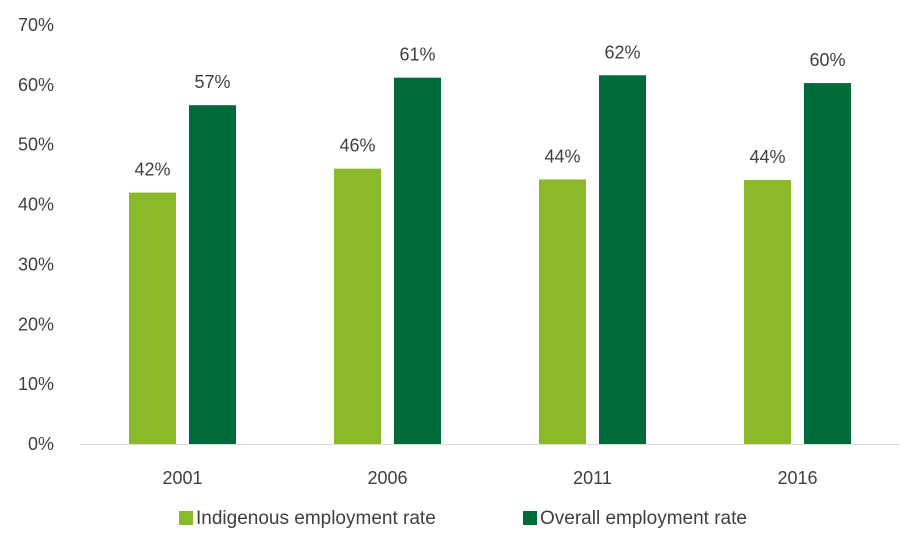 Image resolution: width=910 pixels, height=540 pixels. I want to click on bar-indigenous-2001, so click(152, 318).